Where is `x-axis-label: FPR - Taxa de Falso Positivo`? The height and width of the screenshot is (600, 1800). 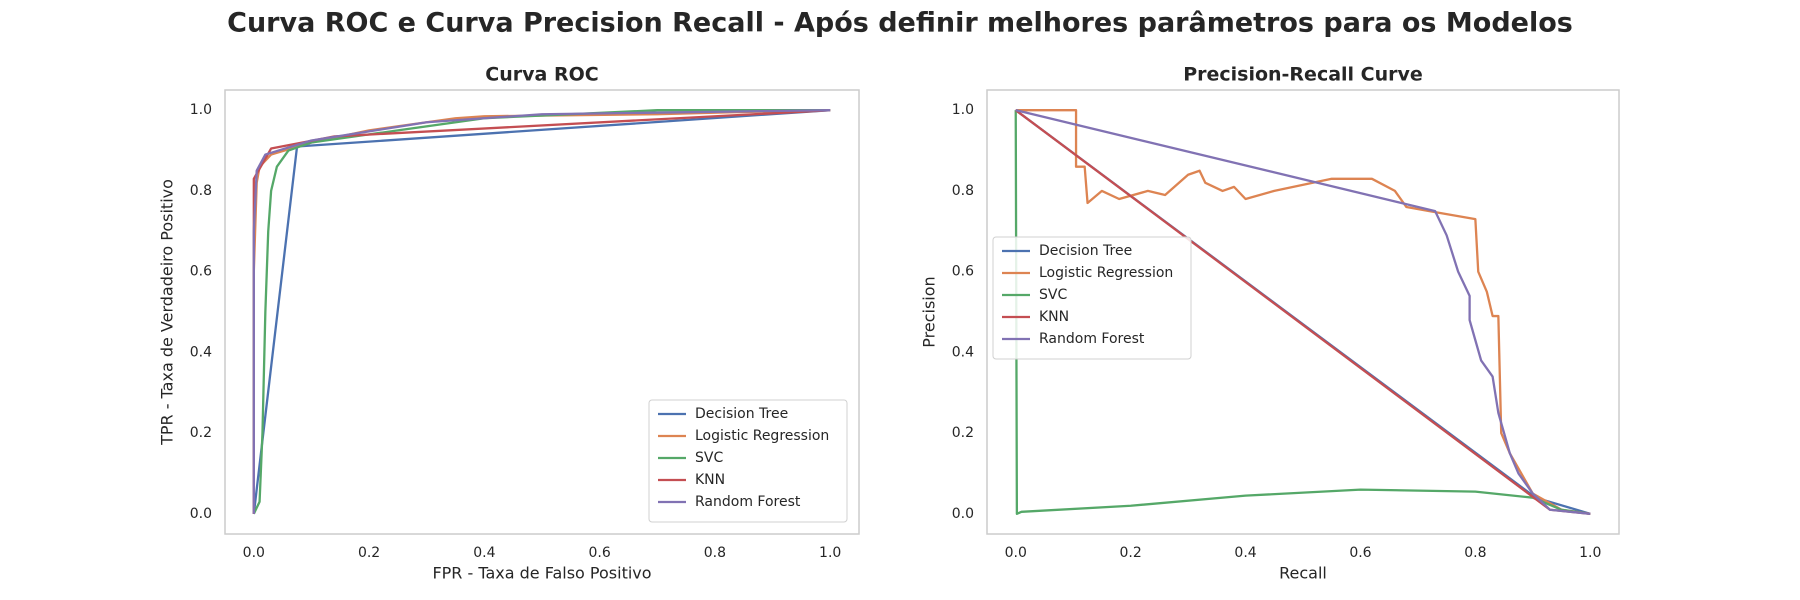
x-axis-label: FPR - Taxa de Falso Positivo is located at coordinates (541, 573).